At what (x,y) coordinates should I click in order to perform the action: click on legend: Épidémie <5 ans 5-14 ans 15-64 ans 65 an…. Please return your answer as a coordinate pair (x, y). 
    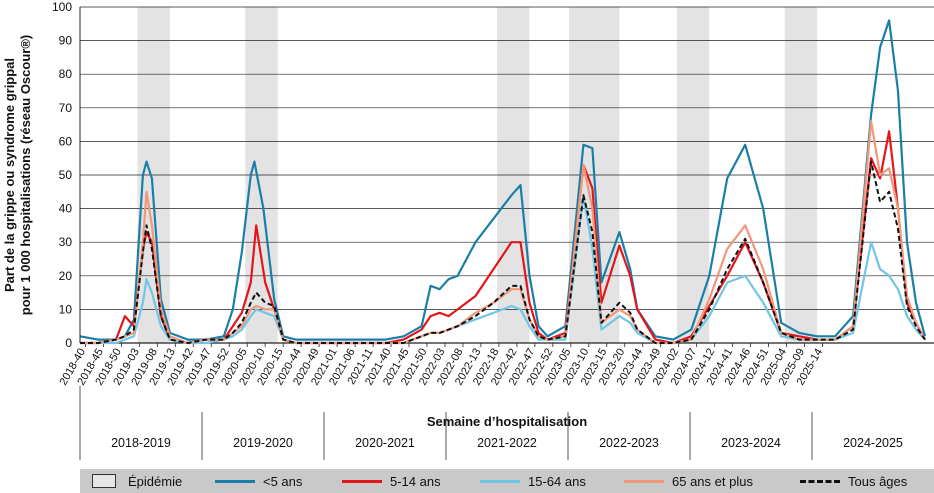
    Looking at the image, I should click on (507, 481).